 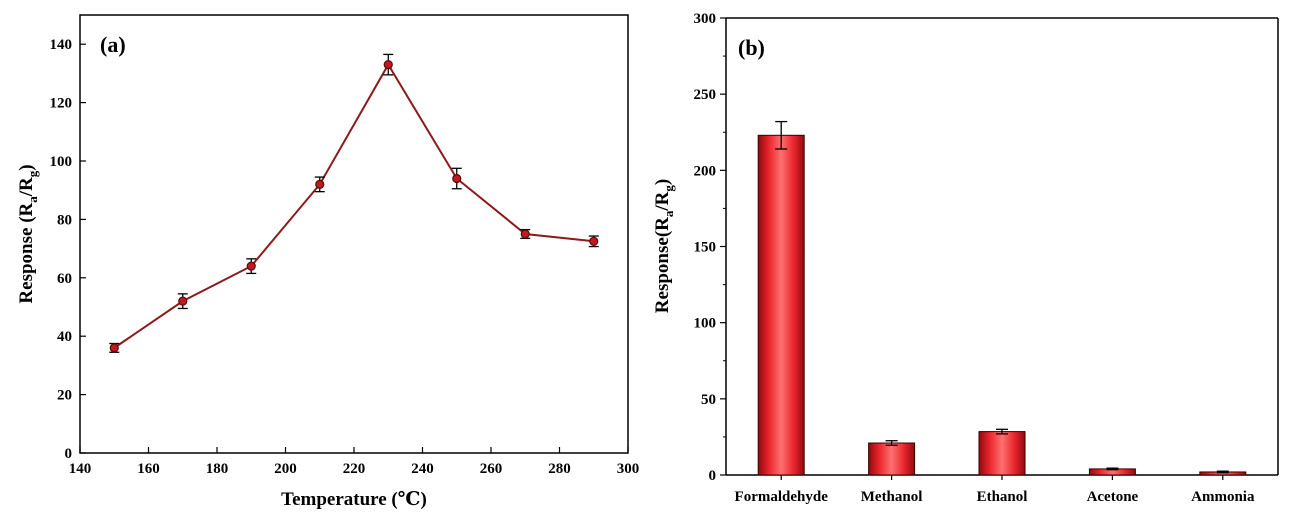 I want to click on chart-a-panel-label: (a), so click(x=113, y=44).